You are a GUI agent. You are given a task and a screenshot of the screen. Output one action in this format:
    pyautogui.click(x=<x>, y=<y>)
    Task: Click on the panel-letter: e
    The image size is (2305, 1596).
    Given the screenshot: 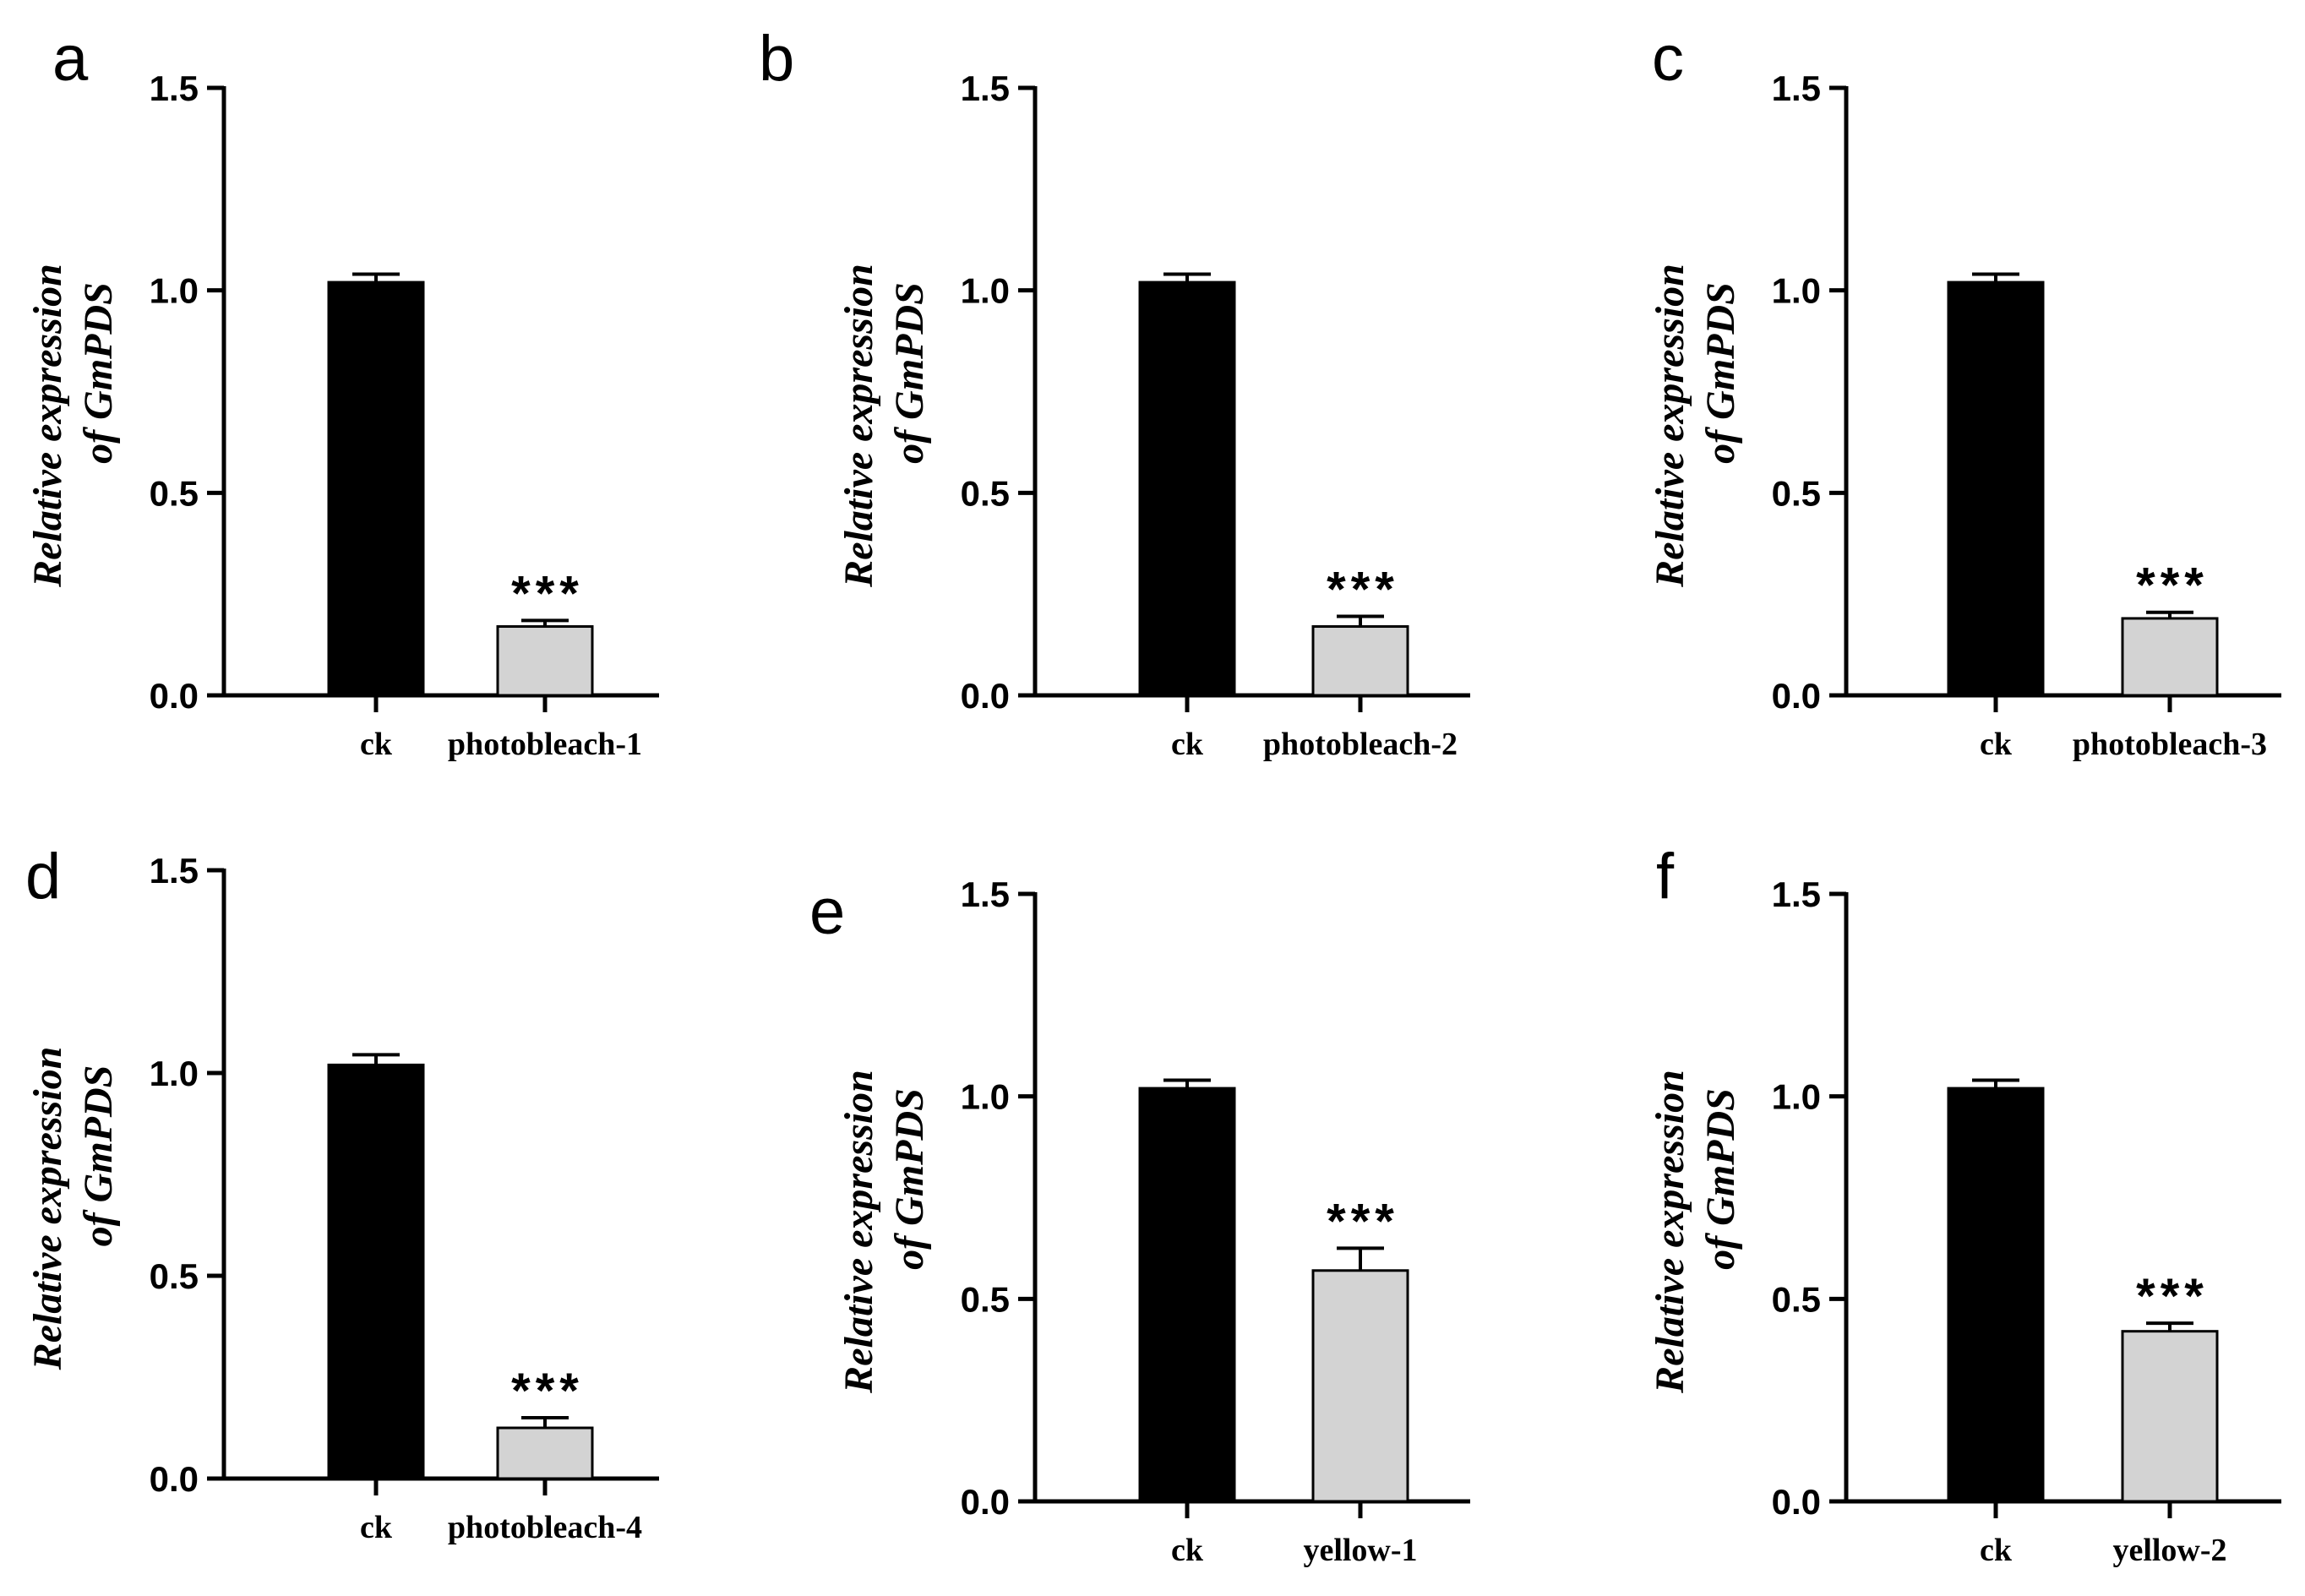 What is the action you would take?
    pyautogui.click(x=827, y=912)
    